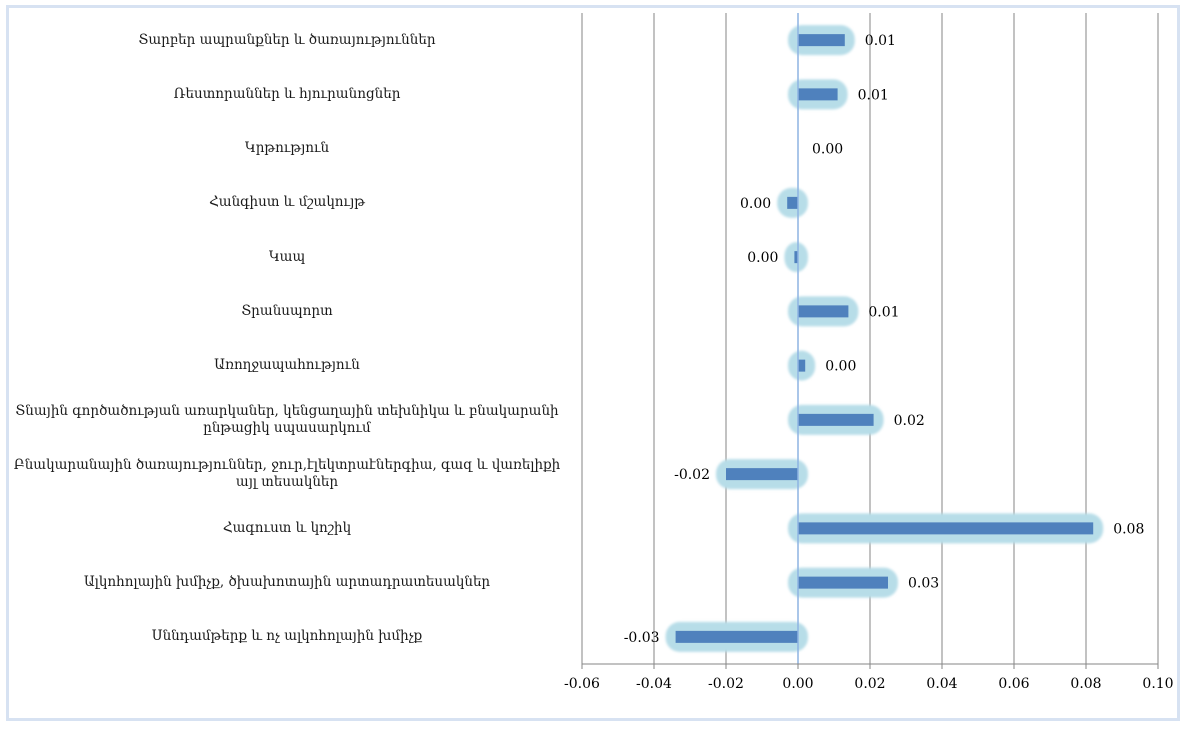 This screenshot has width=1187, height=729. What do you see at coordinates (654, 684) in the screenshot?
I see `x-tick-label: -0.04` at bounding box center [654, 684].